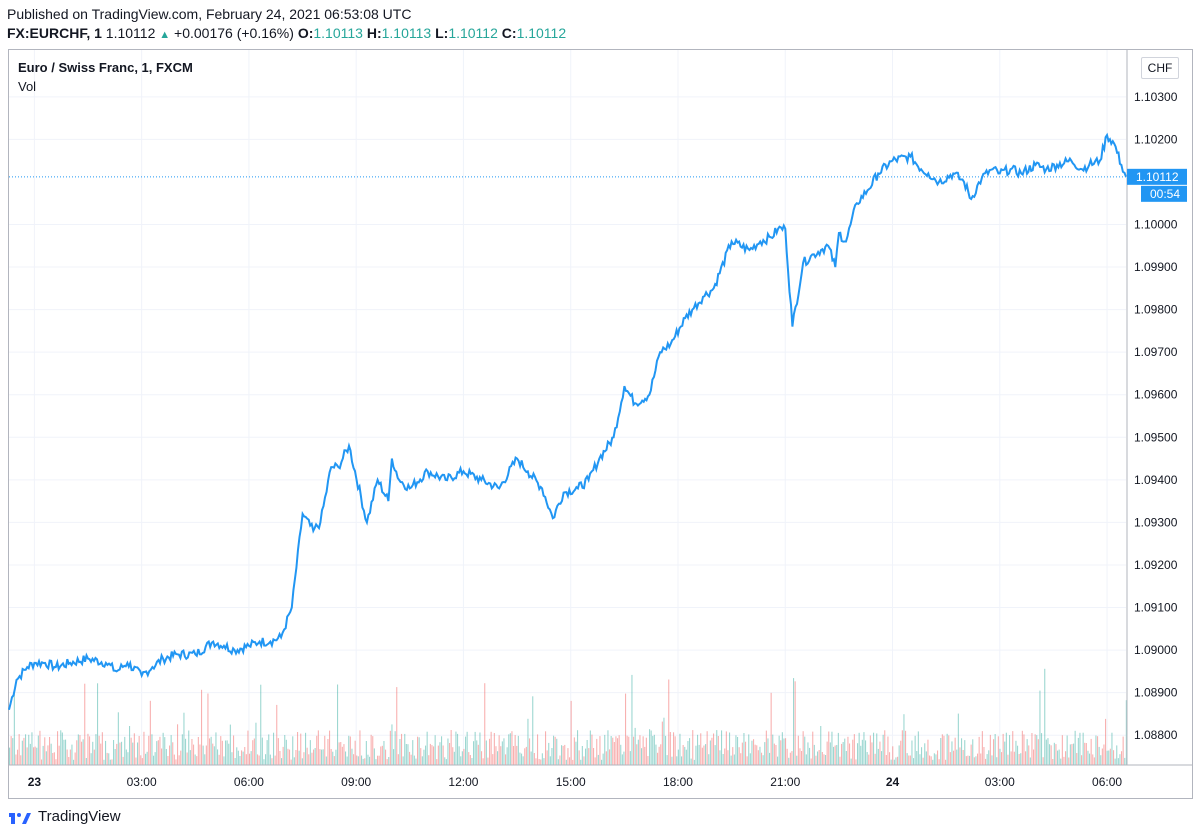  Describe the element at coordinates (1156, 565) in the screenshot. I see `price-tick-label: 1.09200` at that location.